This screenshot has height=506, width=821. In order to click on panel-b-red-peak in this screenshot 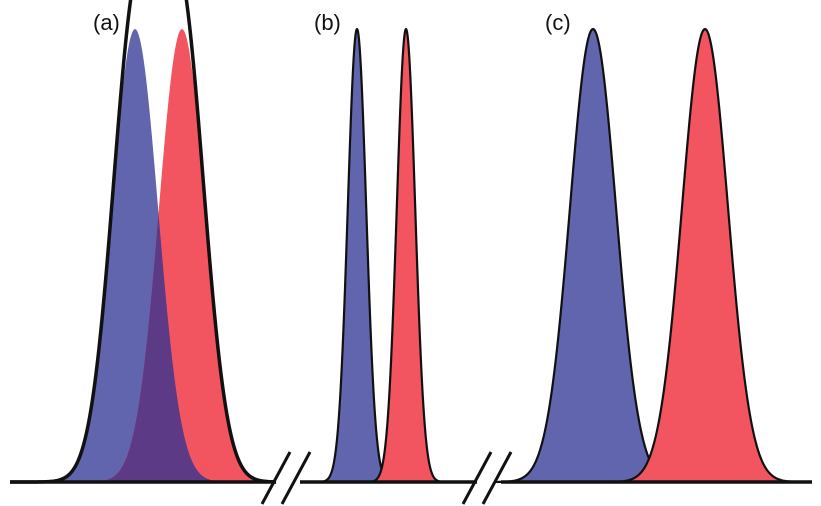, I will do `click(406, 255)`.